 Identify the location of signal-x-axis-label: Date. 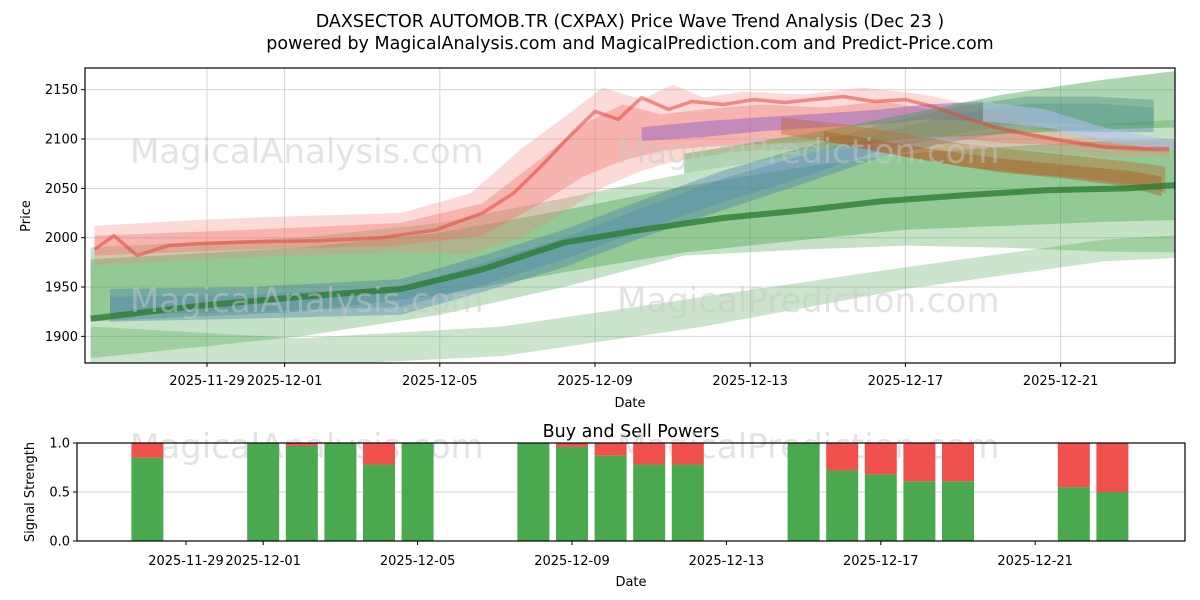
(630, 582).